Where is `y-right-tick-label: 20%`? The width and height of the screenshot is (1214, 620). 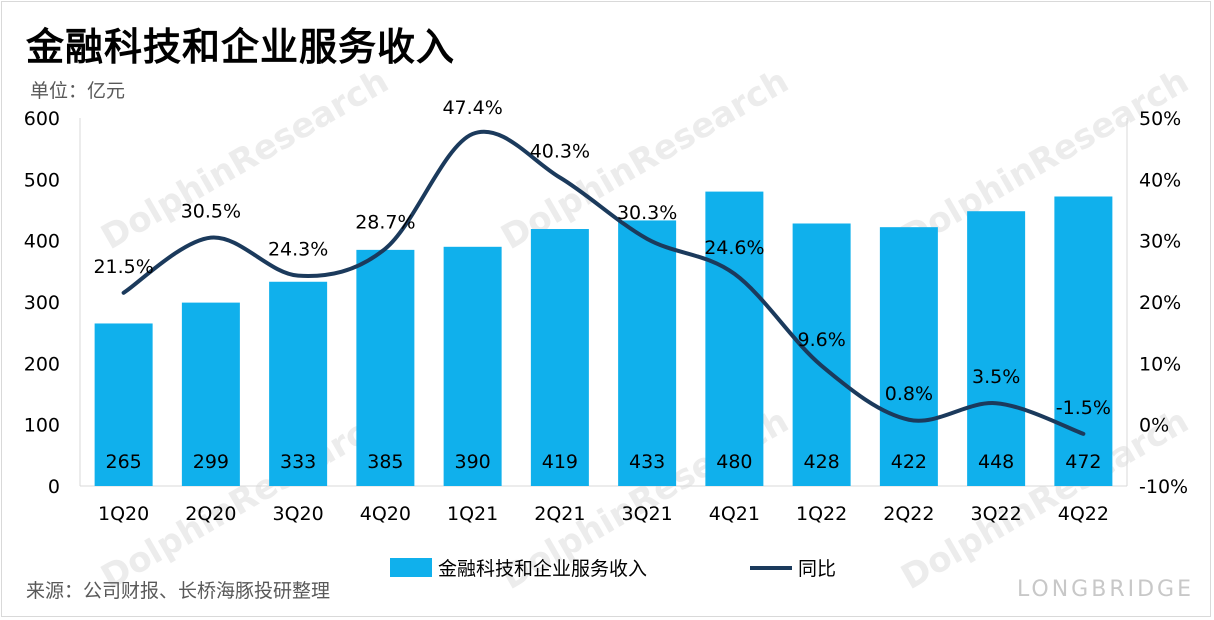 y-right-tick-label: 20% is located at coordinates (1160, 303).